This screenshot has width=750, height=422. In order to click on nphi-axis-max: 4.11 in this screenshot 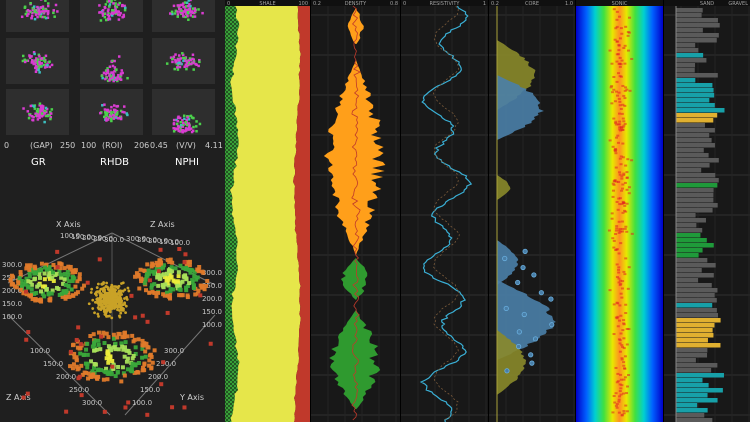, I will do `click(214, 145)`.